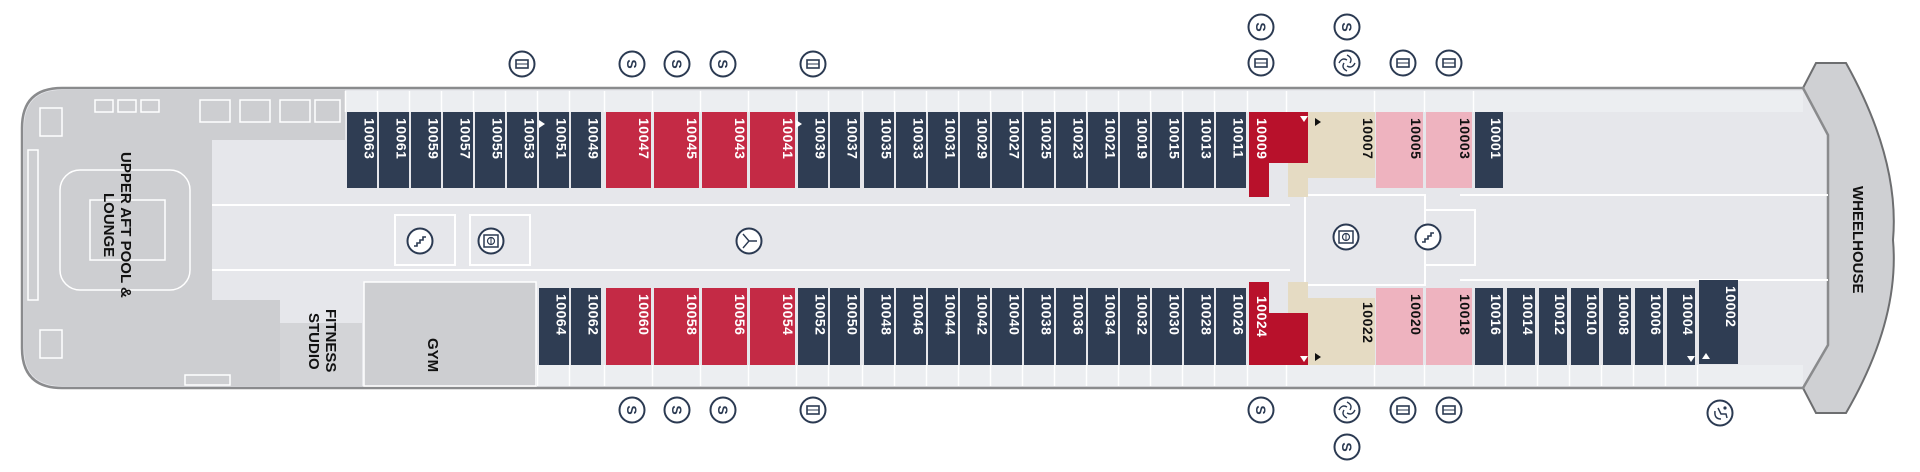 This screenshot has width=1920, height=472. Describe the element at coordinates (1167, 150) in the screenshot. I see `cabin-10015: 10015` at that location.